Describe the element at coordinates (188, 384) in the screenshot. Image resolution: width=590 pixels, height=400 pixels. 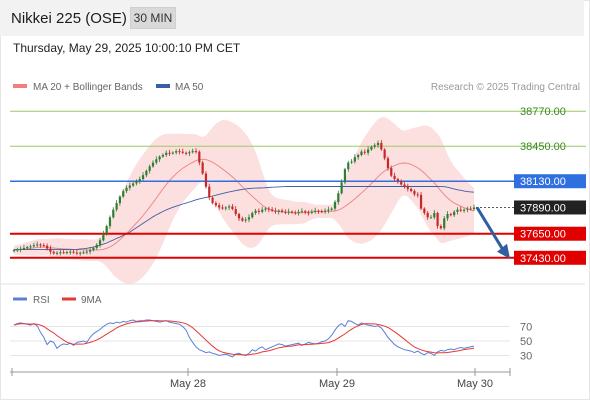
I see `x-tick-label: May 28` at that location.